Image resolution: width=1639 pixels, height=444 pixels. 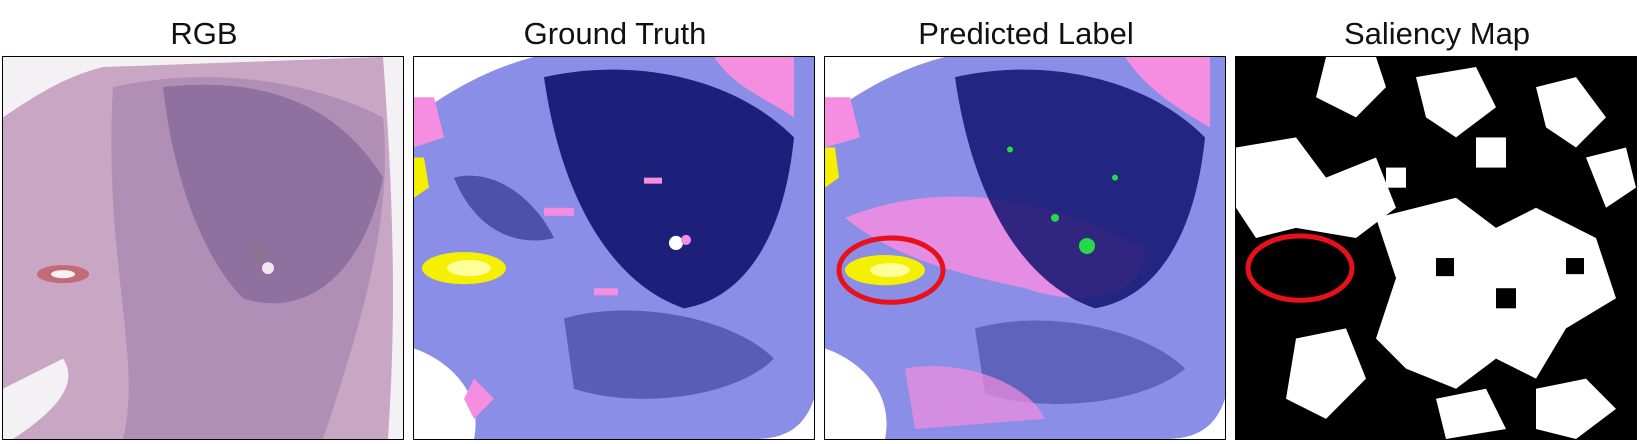 I want to click on panel-title: RGB, so click(x=204, y=33).